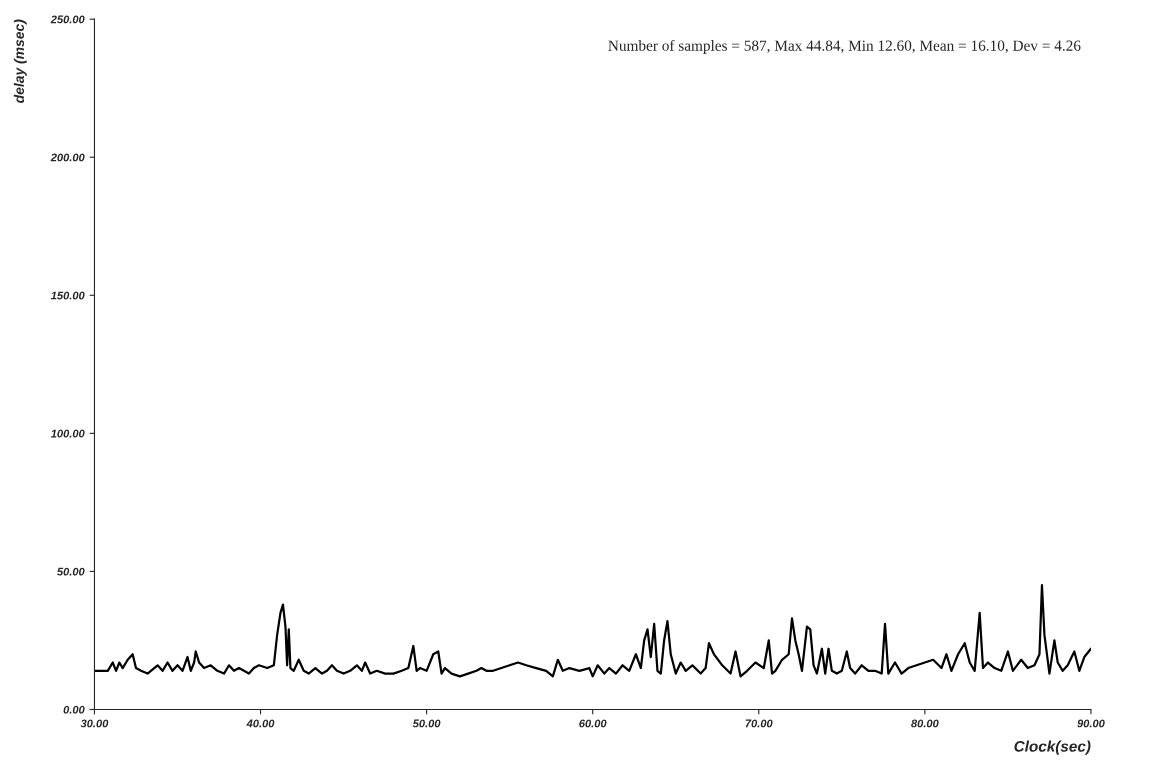 The image size is (1152, 767). I want to click on y-tick-label: 50.00, so click(71, 571).